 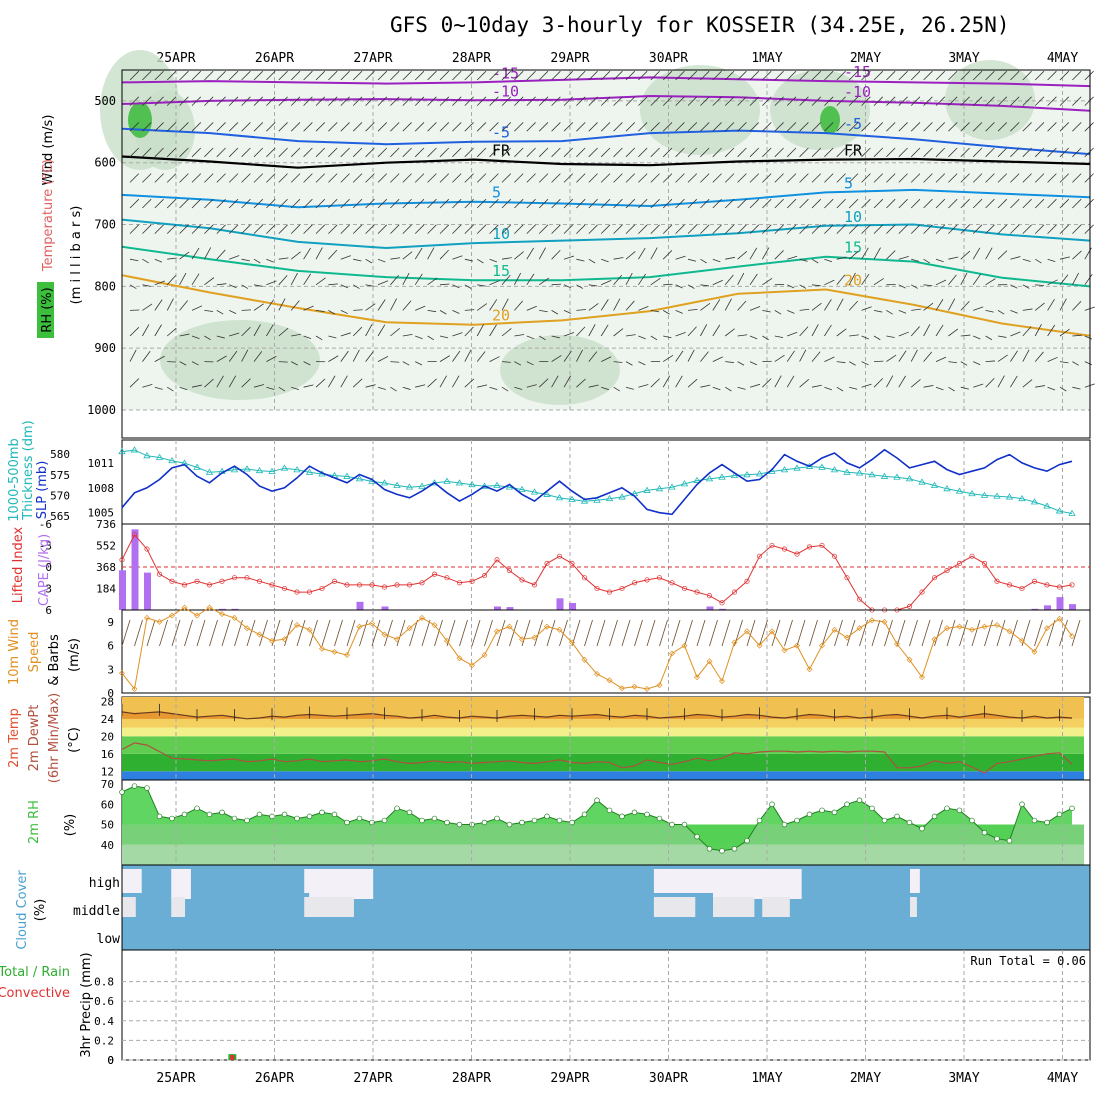 What do you see at coordinates (471, 1078) in the screenshot?
I see `date-label-bottom: 28APR` at bounding box center [471, 1078].